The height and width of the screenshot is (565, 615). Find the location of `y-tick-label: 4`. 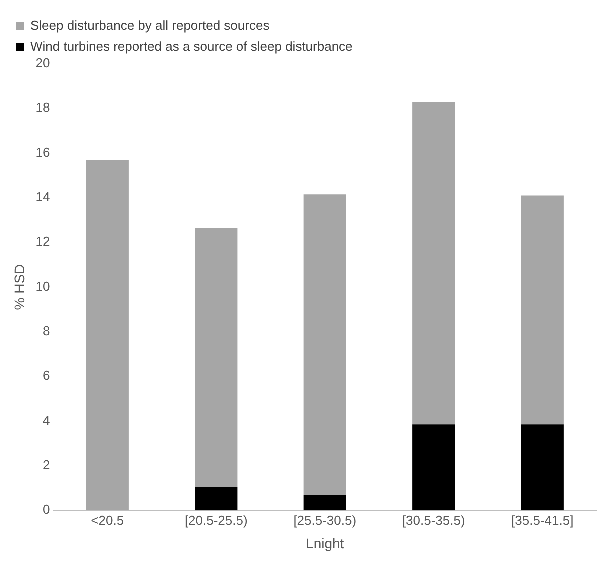

y-tick-label: 4 is located at coordinates (46, 420).